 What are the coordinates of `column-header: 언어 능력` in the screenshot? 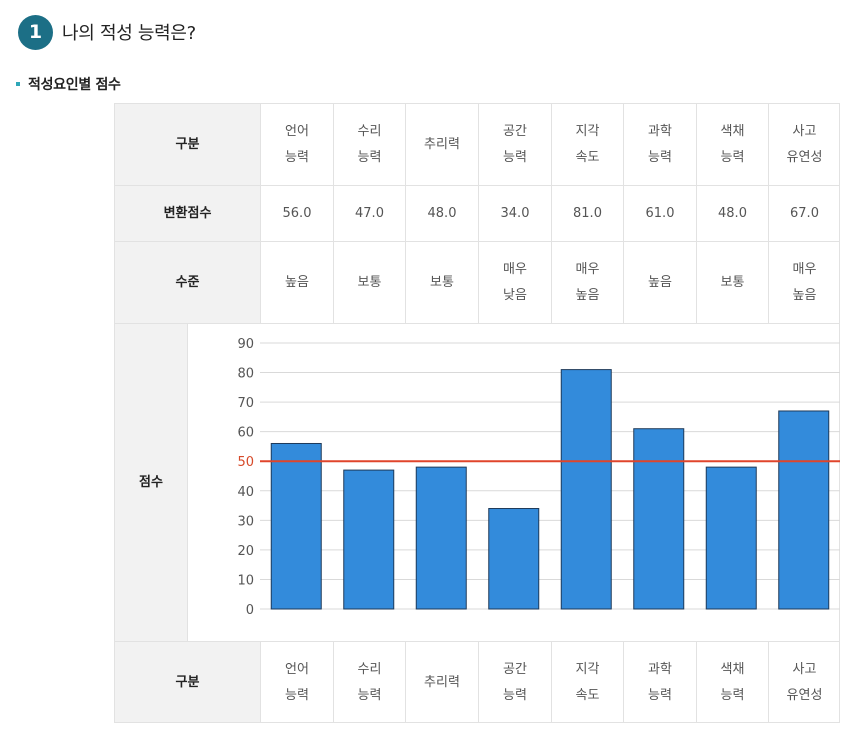 It's located at (296, 144).